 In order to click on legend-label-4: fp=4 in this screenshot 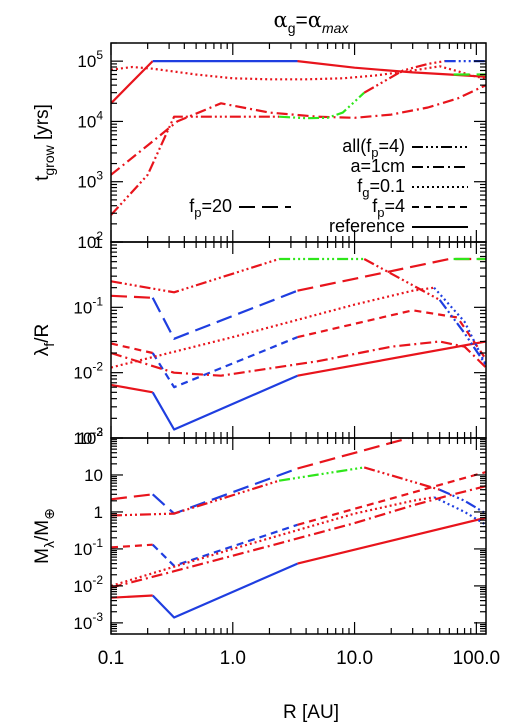, I will do `click(388, 208)`.